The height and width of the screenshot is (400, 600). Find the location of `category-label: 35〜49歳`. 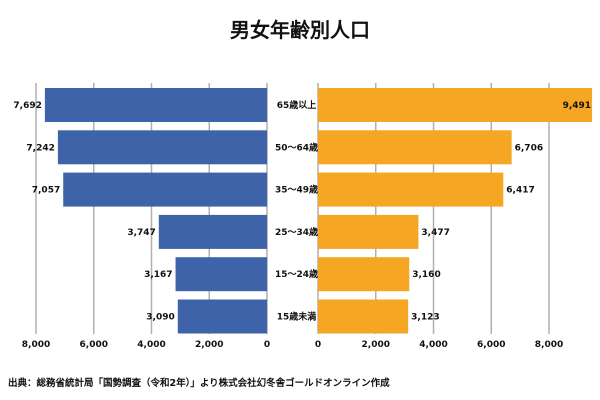

category-label: 35〜49歳 is located at coordinates (296, 190).